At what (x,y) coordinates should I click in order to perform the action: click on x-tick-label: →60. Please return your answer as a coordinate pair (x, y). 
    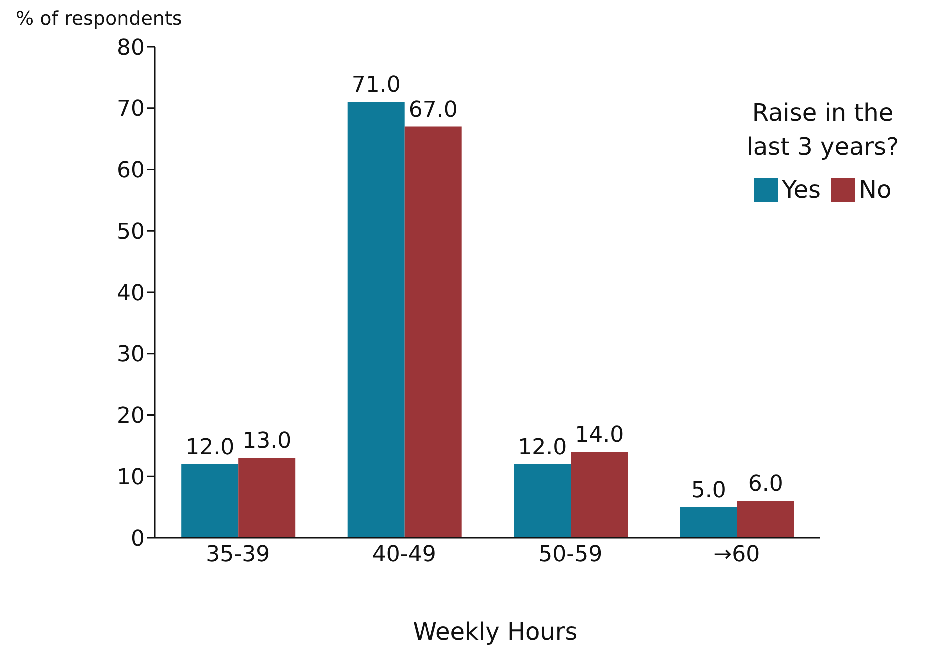
    Looking at the image, I should click on (737, 555).